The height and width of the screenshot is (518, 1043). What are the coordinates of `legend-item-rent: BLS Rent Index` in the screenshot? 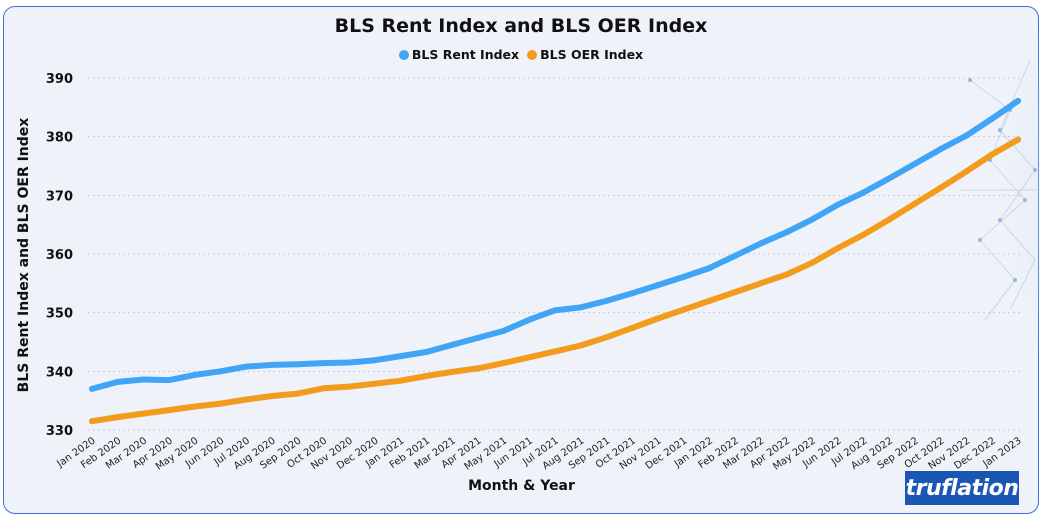 It's located at (459, 54).